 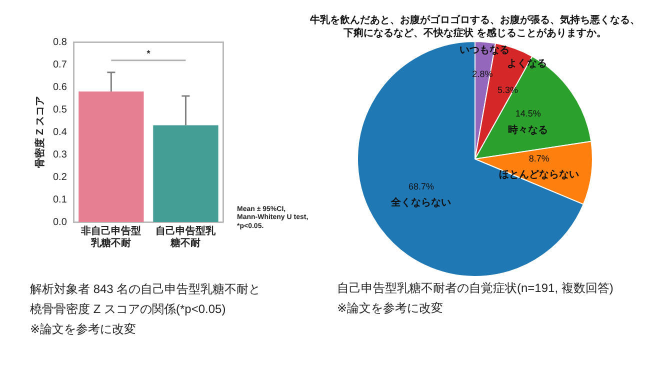 I want to click on y-tick-label: 0.4, so click(x=60, y=132).